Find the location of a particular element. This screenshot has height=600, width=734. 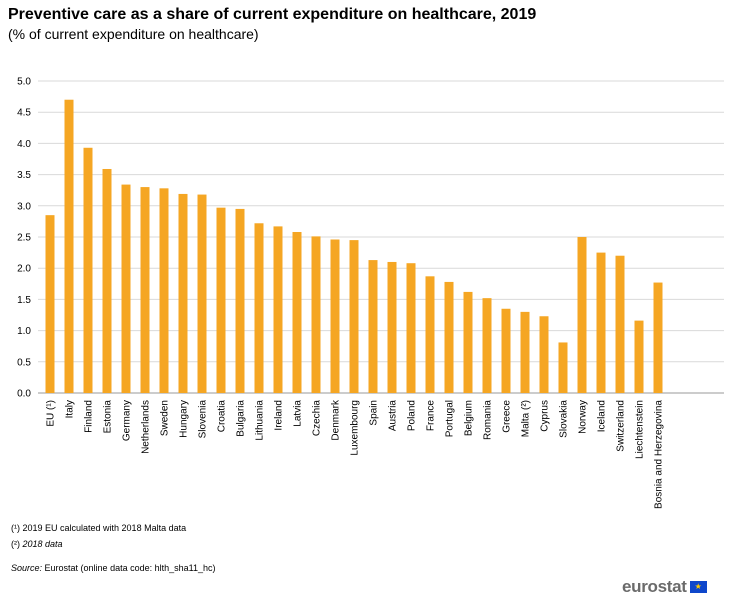

eurostat-logo: eurostat ★ is located at coordinates (664, 586).